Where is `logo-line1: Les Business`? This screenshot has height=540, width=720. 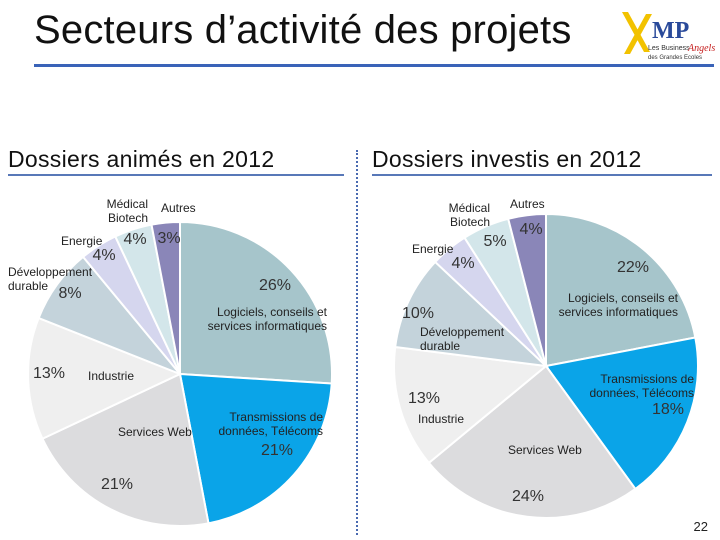
logo-line1: Les Business is located at coordinates (669, 48).